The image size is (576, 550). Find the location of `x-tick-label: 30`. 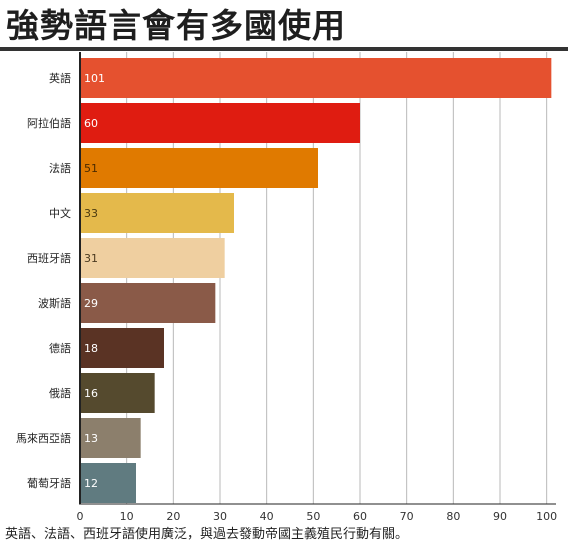

x-tick-label: 30 is located at coordinates (220, 516).